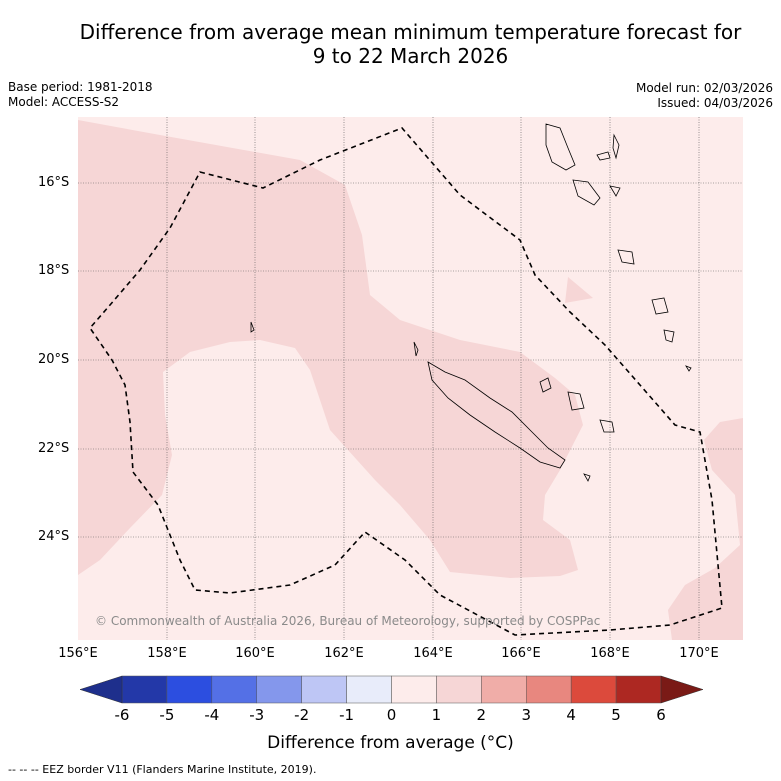 Image resolution: width=781 pixels, height=781 pixels. Describe the element at coordinates (167, 653) in the screenshot. I see `lon-label: 158°E` at that location.